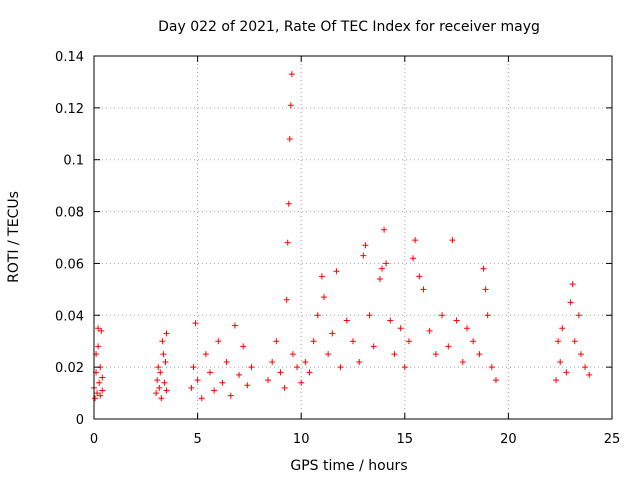 The width and height of the screenshot is (640, 480). What do you see at coordinates (348, 466) in the screenshot?
I see `x-axis-title: GPS time / hours` at bounding box center [348, 466].